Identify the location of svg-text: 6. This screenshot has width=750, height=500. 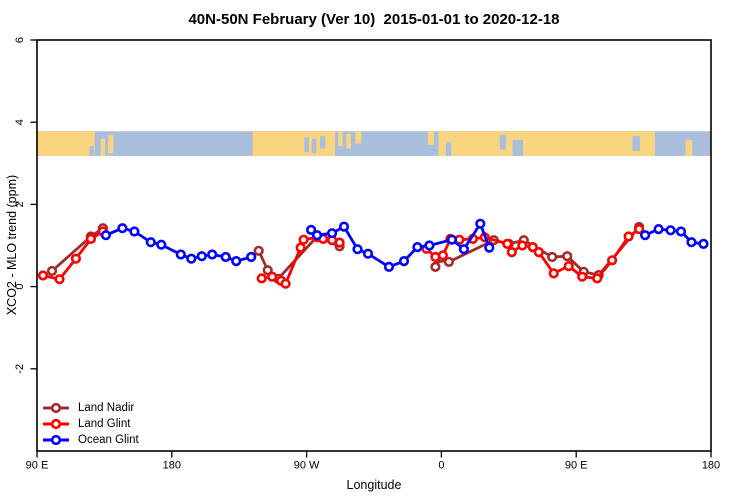
(20, 40).